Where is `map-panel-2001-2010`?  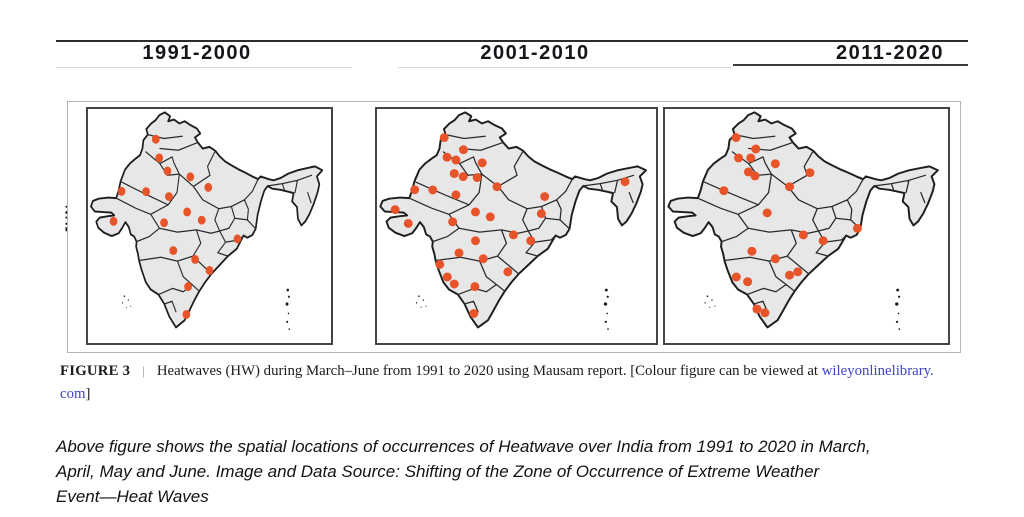
map-panel-2001-2010 is located at coordinates (516, 226).